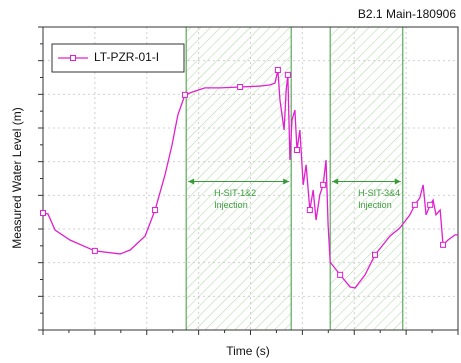 This screenshot has width=461, height=363. I want to click on injection-region, so click(366, 178).